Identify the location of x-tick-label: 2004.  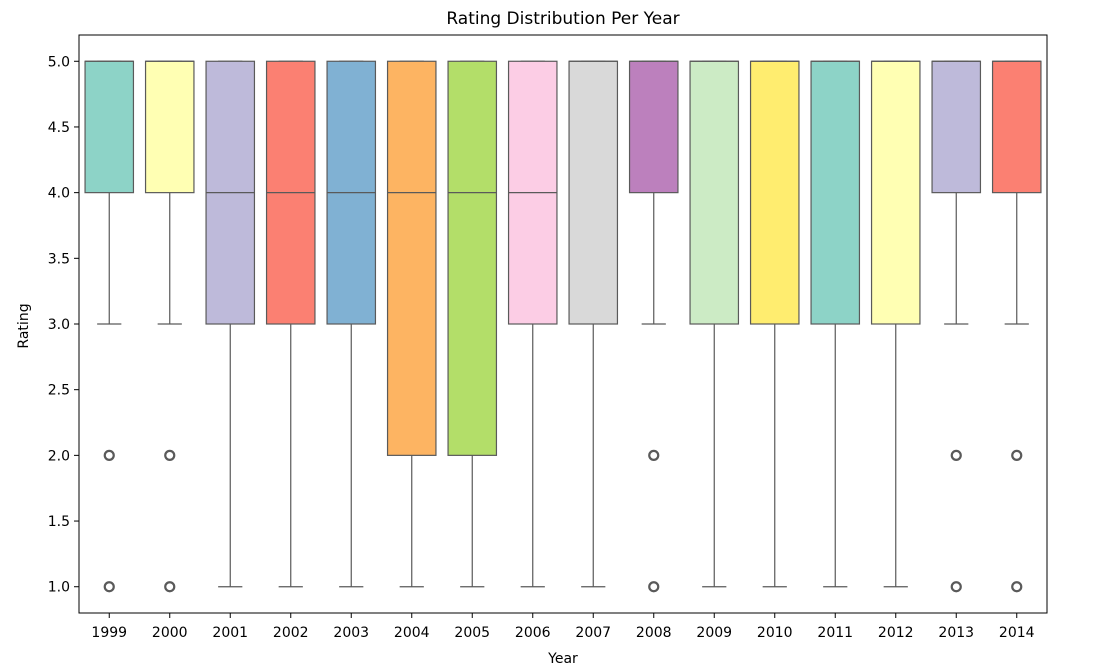
(412, 633).